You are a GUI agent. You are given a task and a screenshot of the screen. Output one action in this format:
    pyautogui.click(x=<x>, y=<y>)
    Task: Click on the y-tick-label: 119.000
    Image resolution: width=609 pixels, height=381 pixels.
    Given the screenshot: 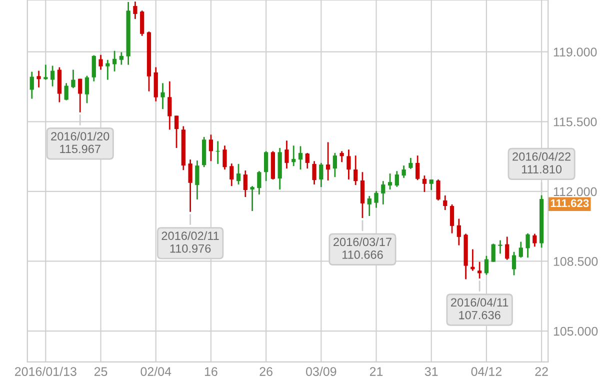 What is the action you would take?
    pyautogui.click(x=575, y=52)
    